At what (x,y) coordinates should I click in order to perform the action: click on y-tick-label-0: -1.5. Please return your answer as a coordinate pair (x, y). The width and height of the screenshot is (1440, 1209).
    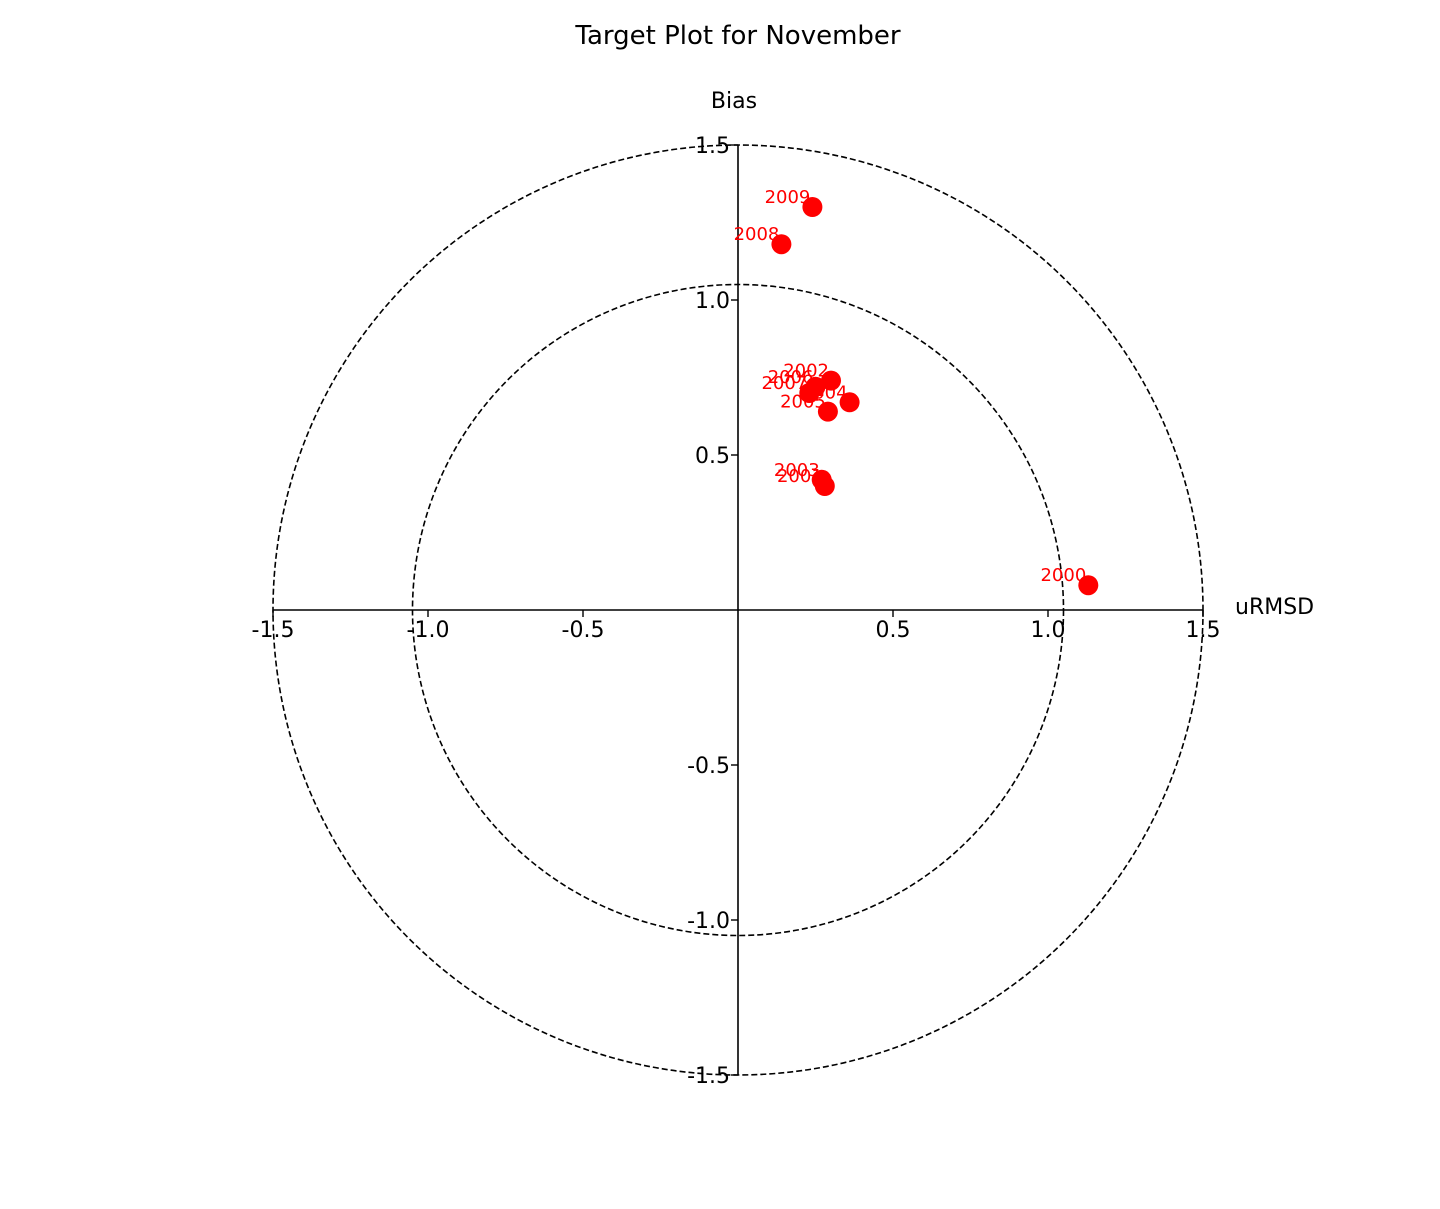
    Looking at the image, I should click on (708, 1076).